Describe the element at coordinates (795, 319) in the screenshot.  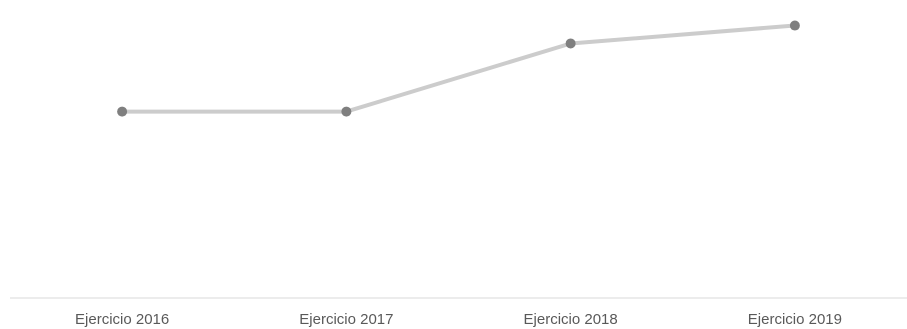
I see `x-tick-label: Ejercicio 2019` at that location.